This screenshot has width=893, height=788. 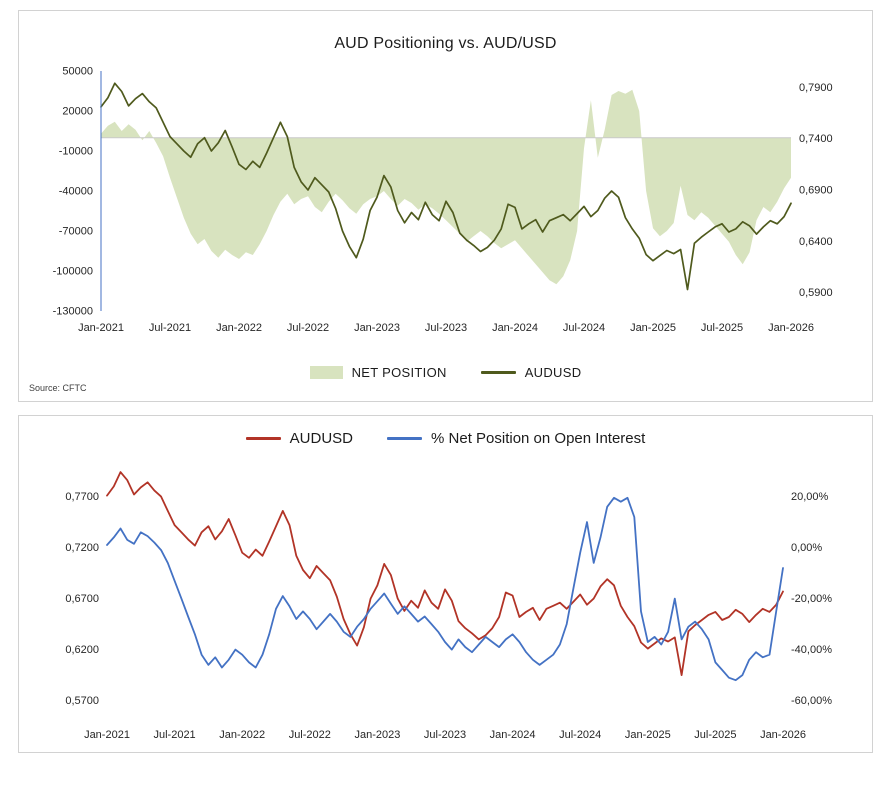 What do you see at coordinates (326, 372) in the screenshot?
I see `net-position-area-swatch` at bounding box center [326, 372].